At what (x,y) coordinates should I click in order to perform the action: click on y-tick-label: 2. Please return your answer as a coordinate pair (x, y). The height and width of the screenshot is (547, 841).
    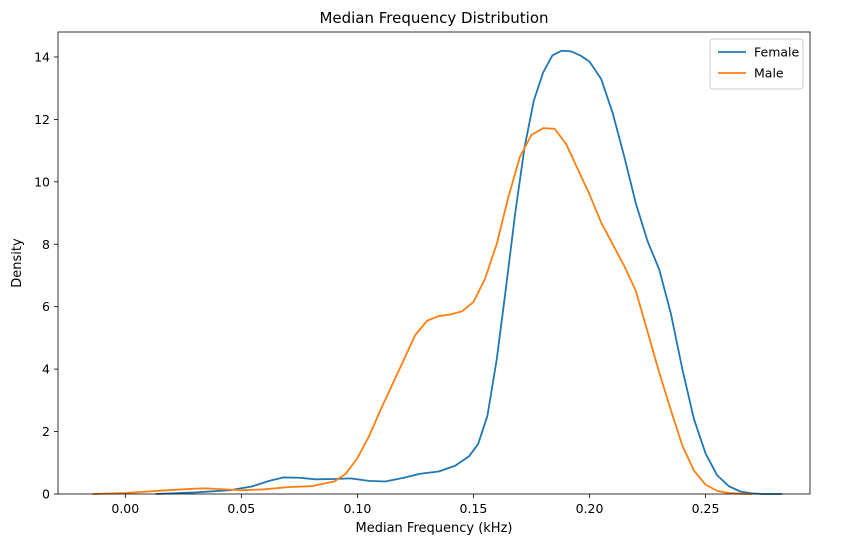
    Looking at the image, I should click on (46, 431).